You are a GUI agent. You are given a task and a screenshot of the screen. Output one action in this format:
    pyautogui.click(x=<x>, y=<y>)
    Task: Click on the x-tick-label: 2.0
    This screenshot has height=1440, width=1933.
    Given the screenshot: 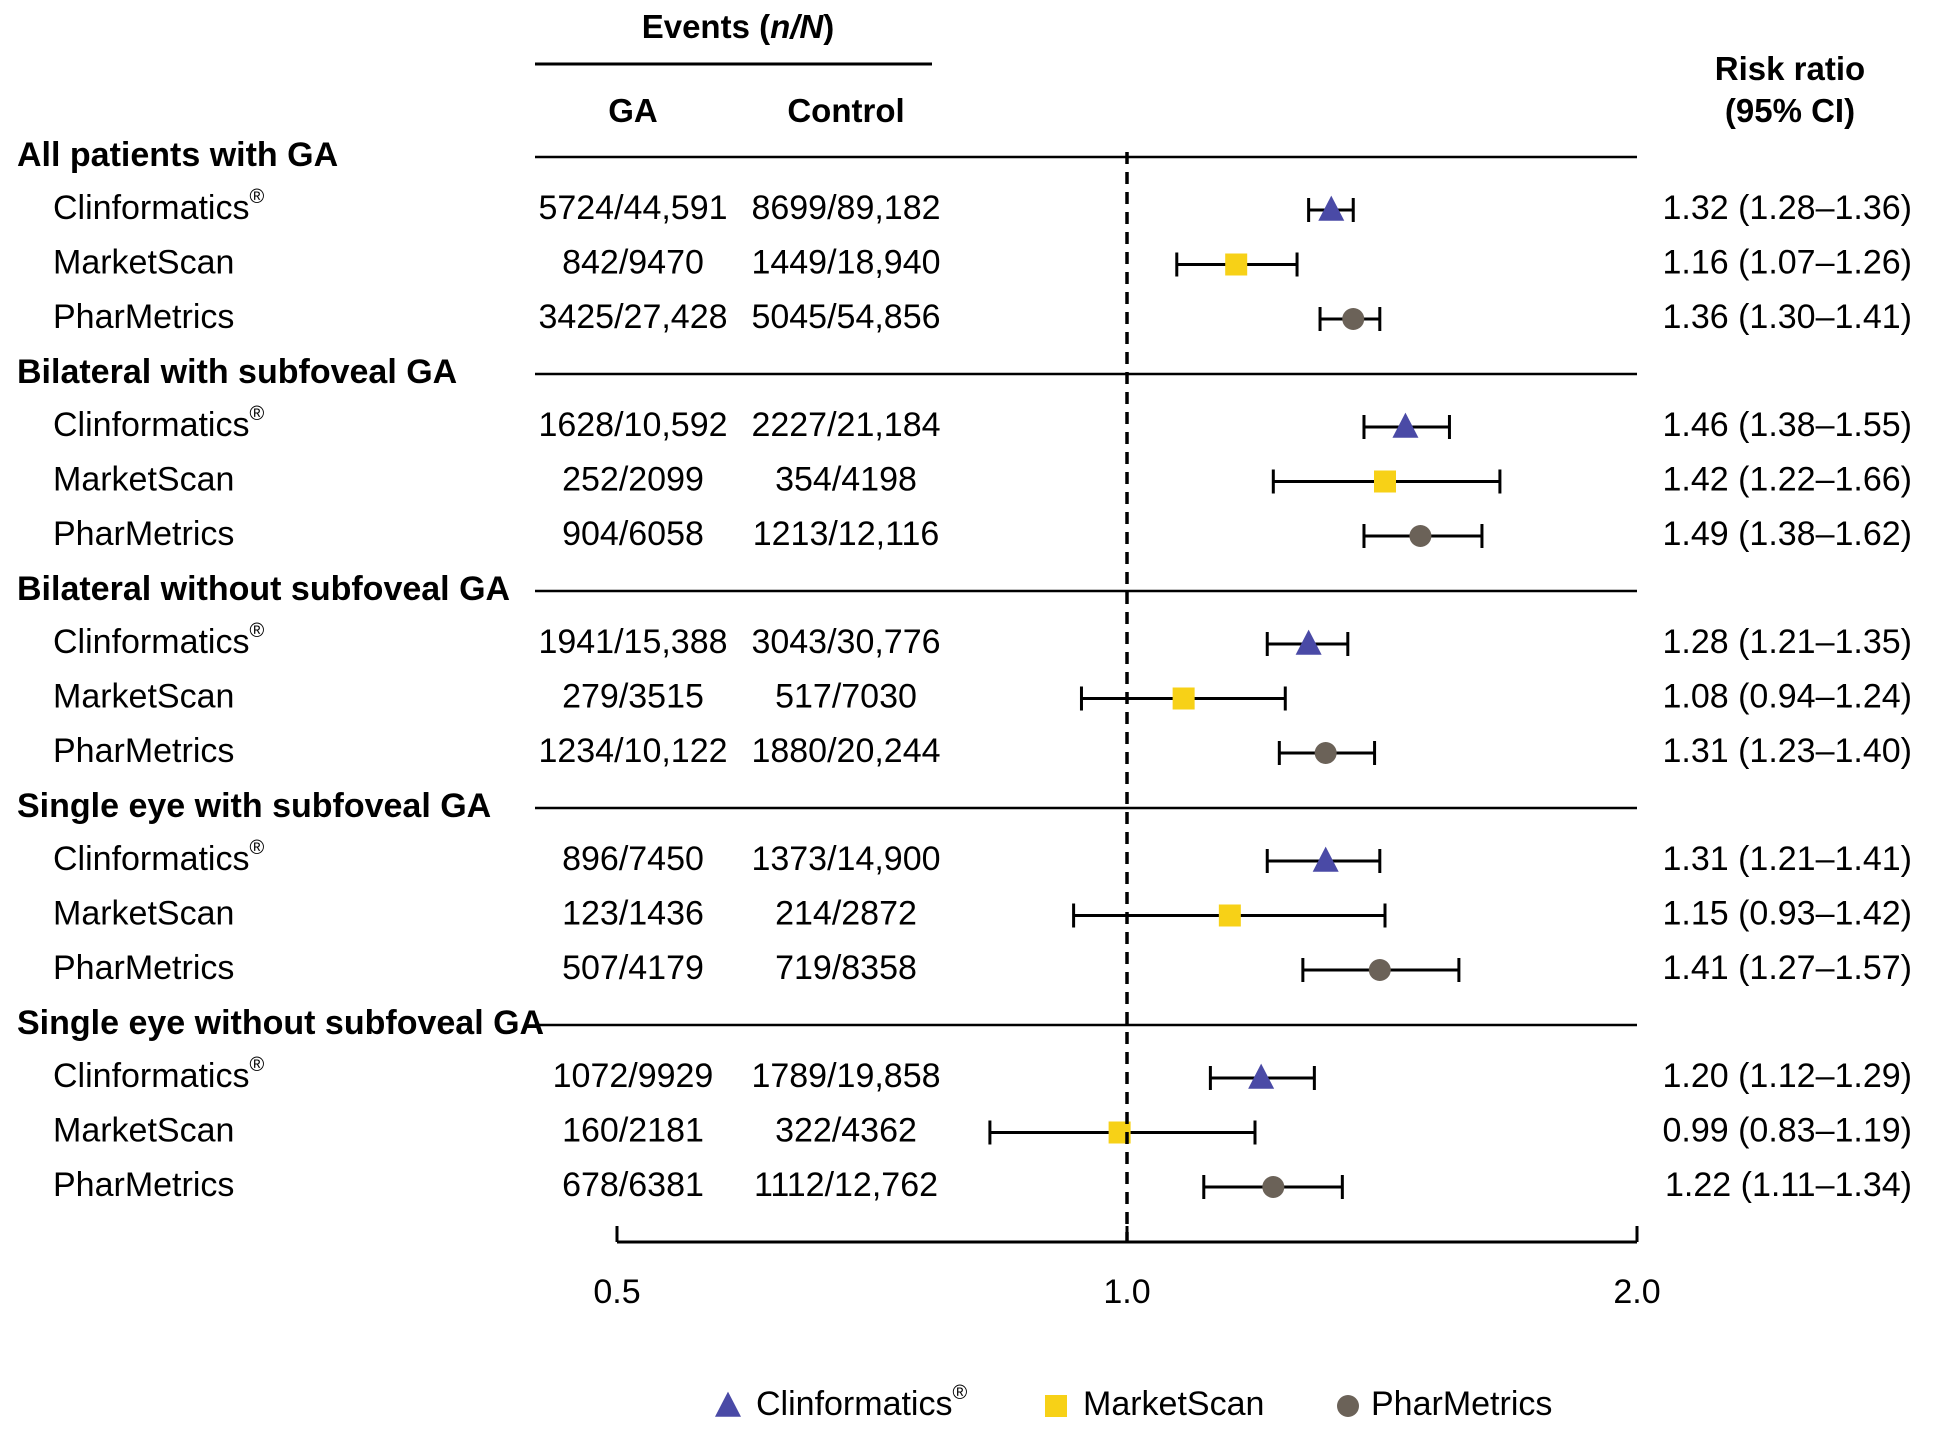 What is the action you would take?
    pyautogui.click(x=1636, y=1292)
    